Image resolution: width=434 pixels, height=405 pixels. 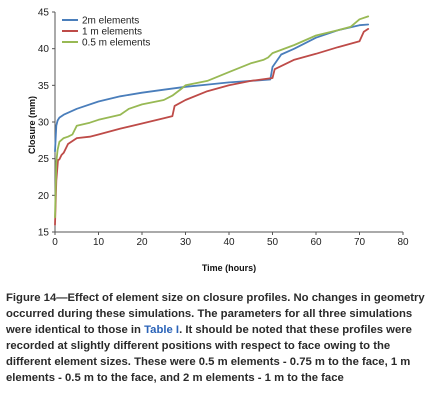 What do you see at coordinates (44, 86) in the screenshot?
I see `y-tick-label: 35` at bounding box center [44, 86].